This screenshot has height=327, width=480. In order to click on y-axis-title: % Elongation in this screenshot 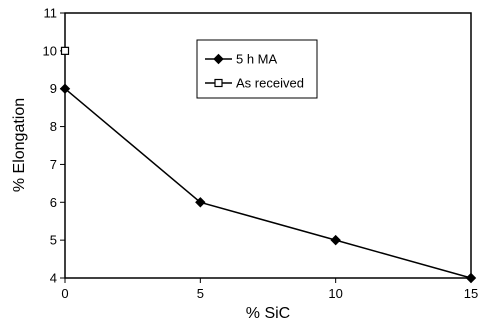, I will do `click(19, 145)`.